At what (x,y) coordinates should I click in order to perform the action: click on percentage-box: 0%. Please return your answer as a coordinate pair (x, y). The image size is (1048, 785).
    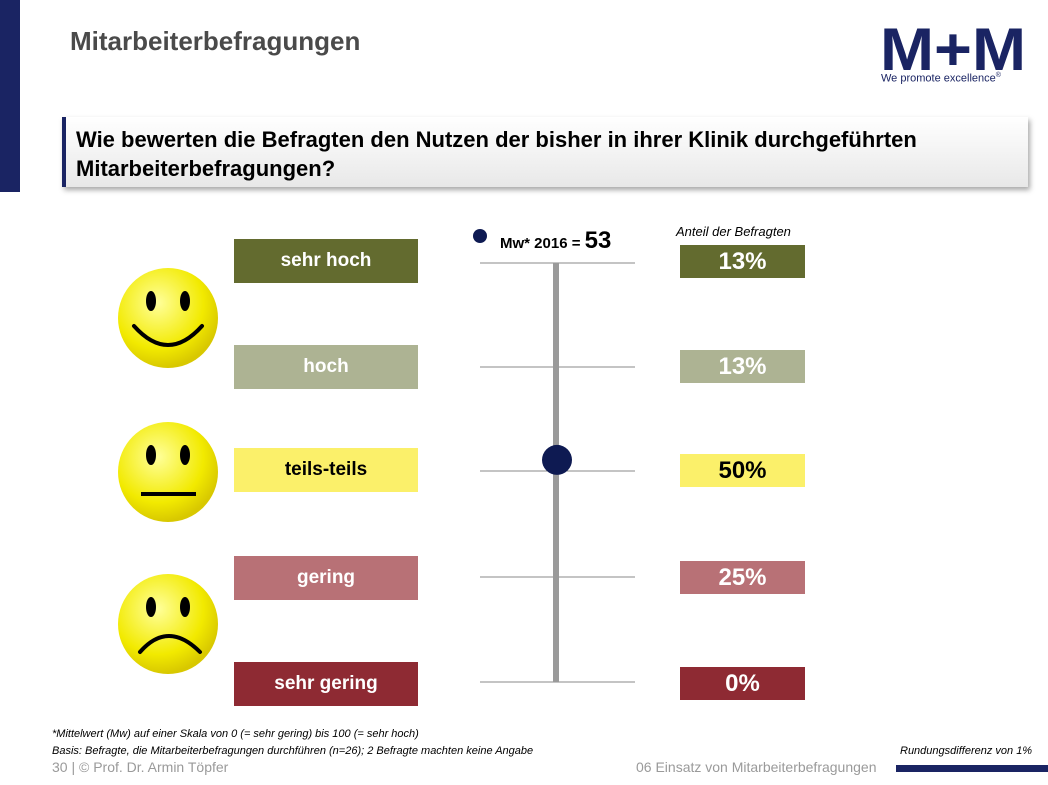
    Looking at the image, I should click on (742, 683).